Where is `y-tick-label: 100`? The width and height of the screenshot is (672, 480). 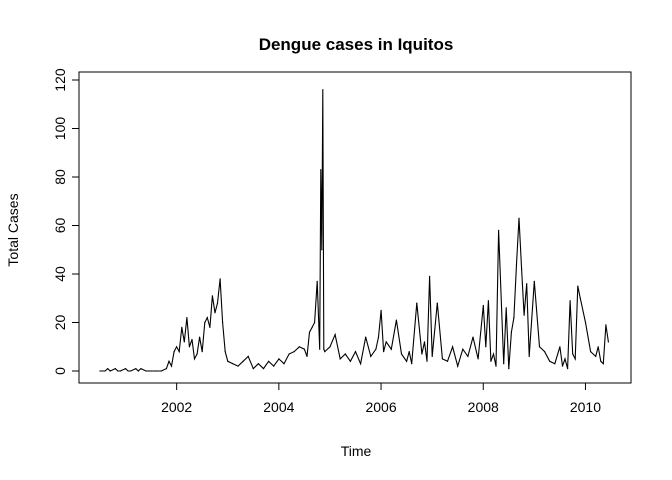
y-tick-label: 100 is located at coordinates (60, 129).